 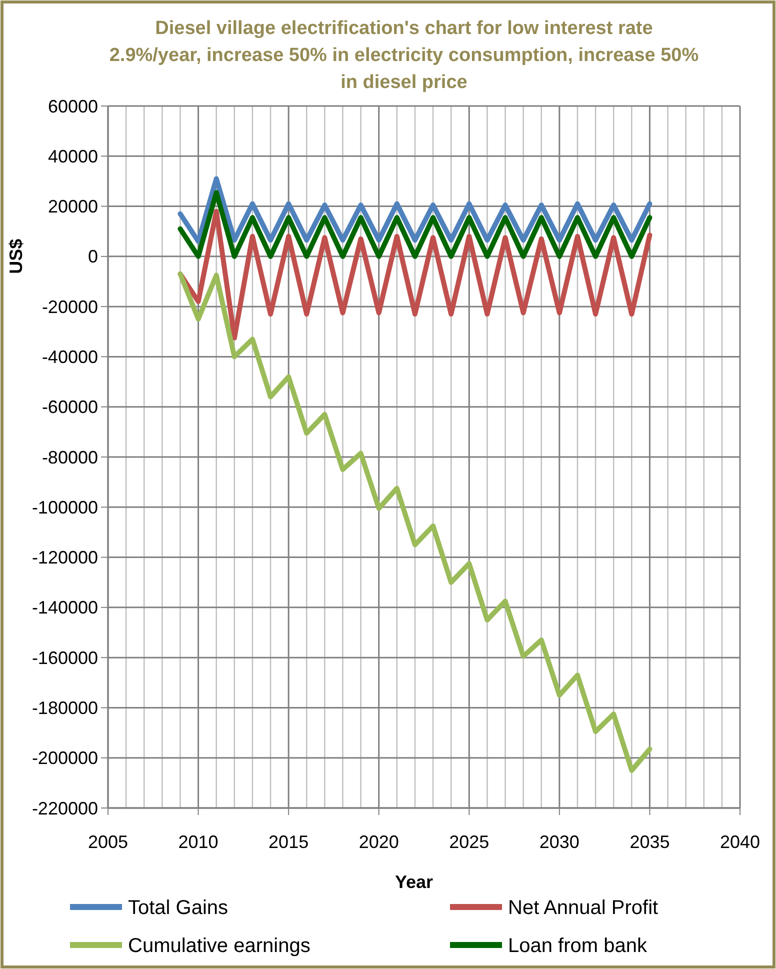 What do you see at coordinates (65, 758) in the screenshot?
I see `y-tick-label: -200000` at bounding box center [65, 758].